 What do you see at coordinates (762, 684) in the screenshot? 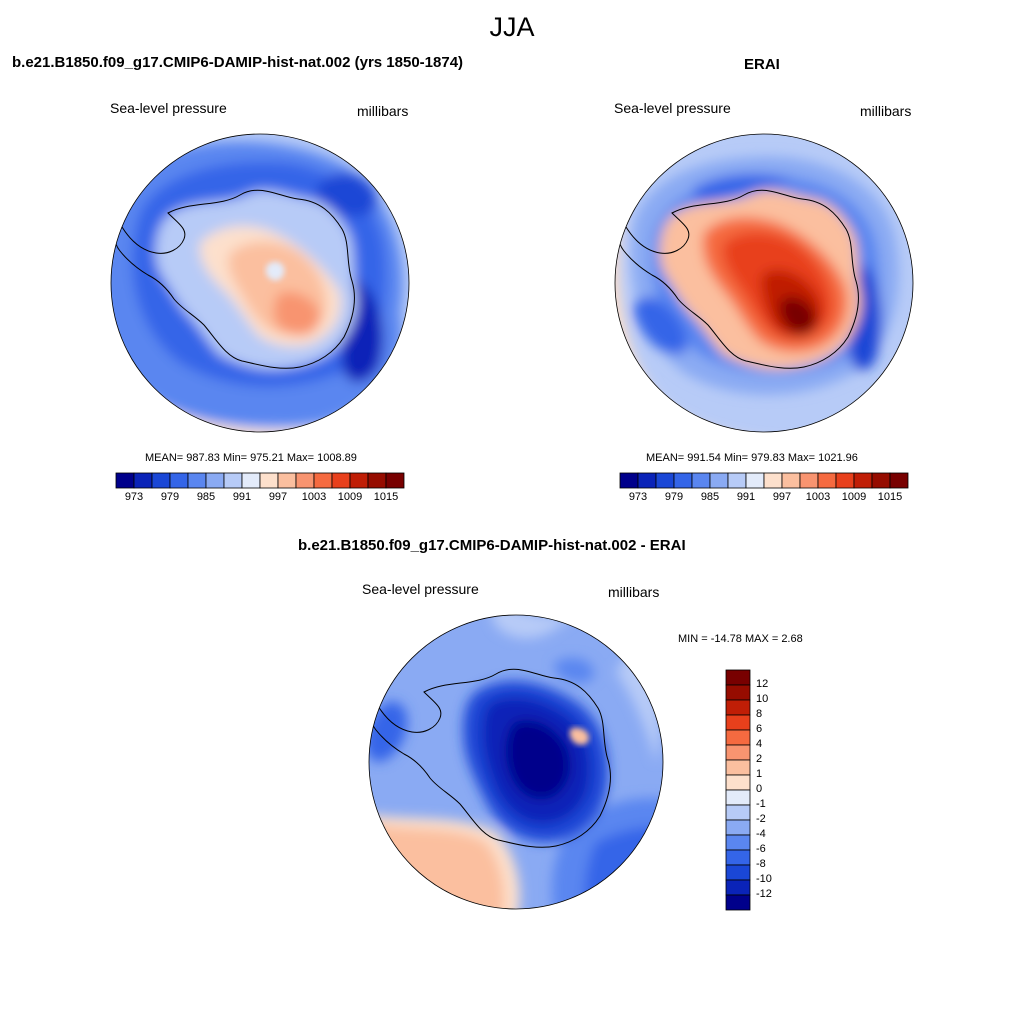
I see `colorbar-tick-label: 12` at bounding box center [762, 684].